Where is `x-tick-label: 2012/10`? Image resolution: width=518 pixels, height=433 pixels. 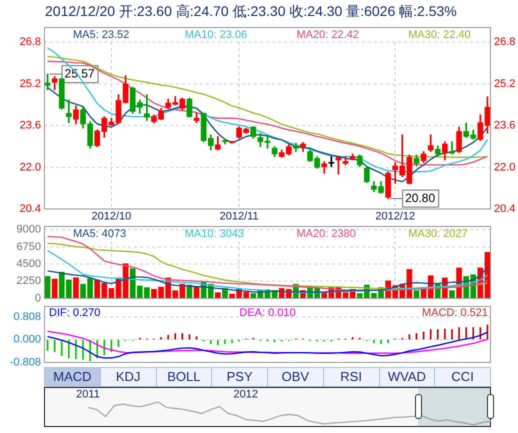
x-tick-label: 2012/10 is located at coordinates (112, 216).